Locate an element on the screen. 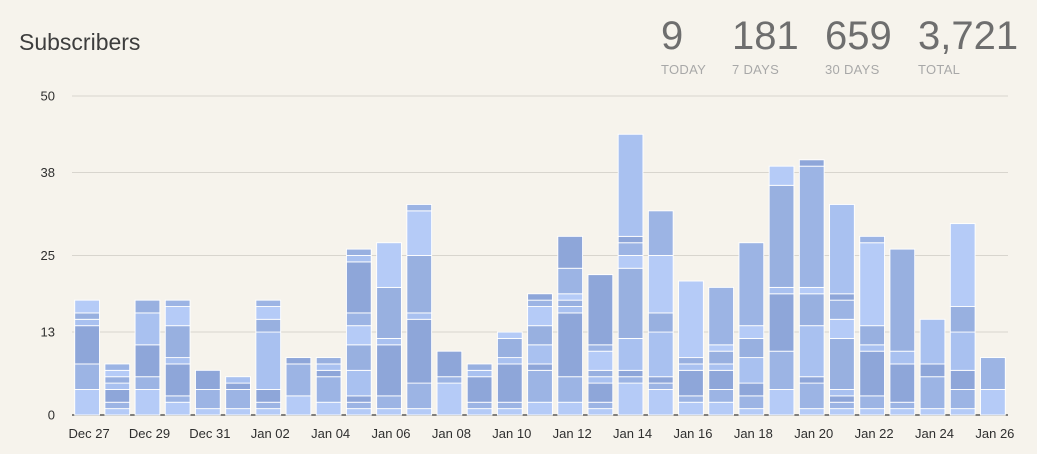  stat-7-days-value: 181 is located at coordinates (765, 36).